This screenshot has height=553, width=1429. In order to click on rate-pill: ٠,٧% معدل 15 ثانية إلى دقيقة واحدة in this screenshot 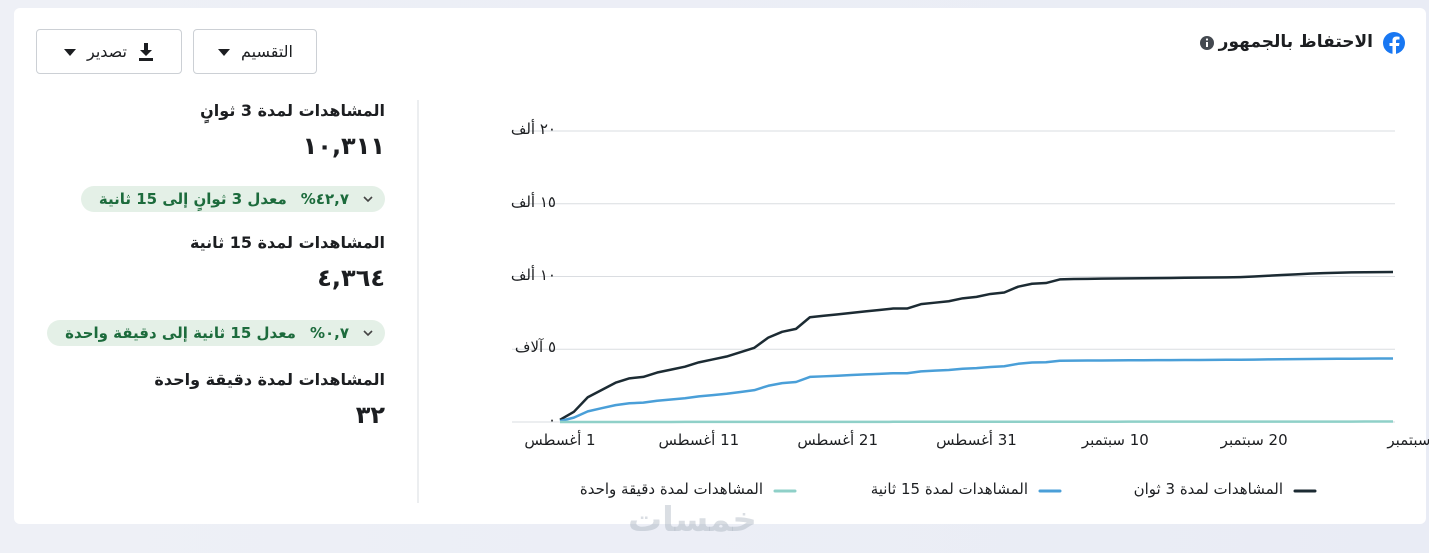, I will do `click(216, 333)`.